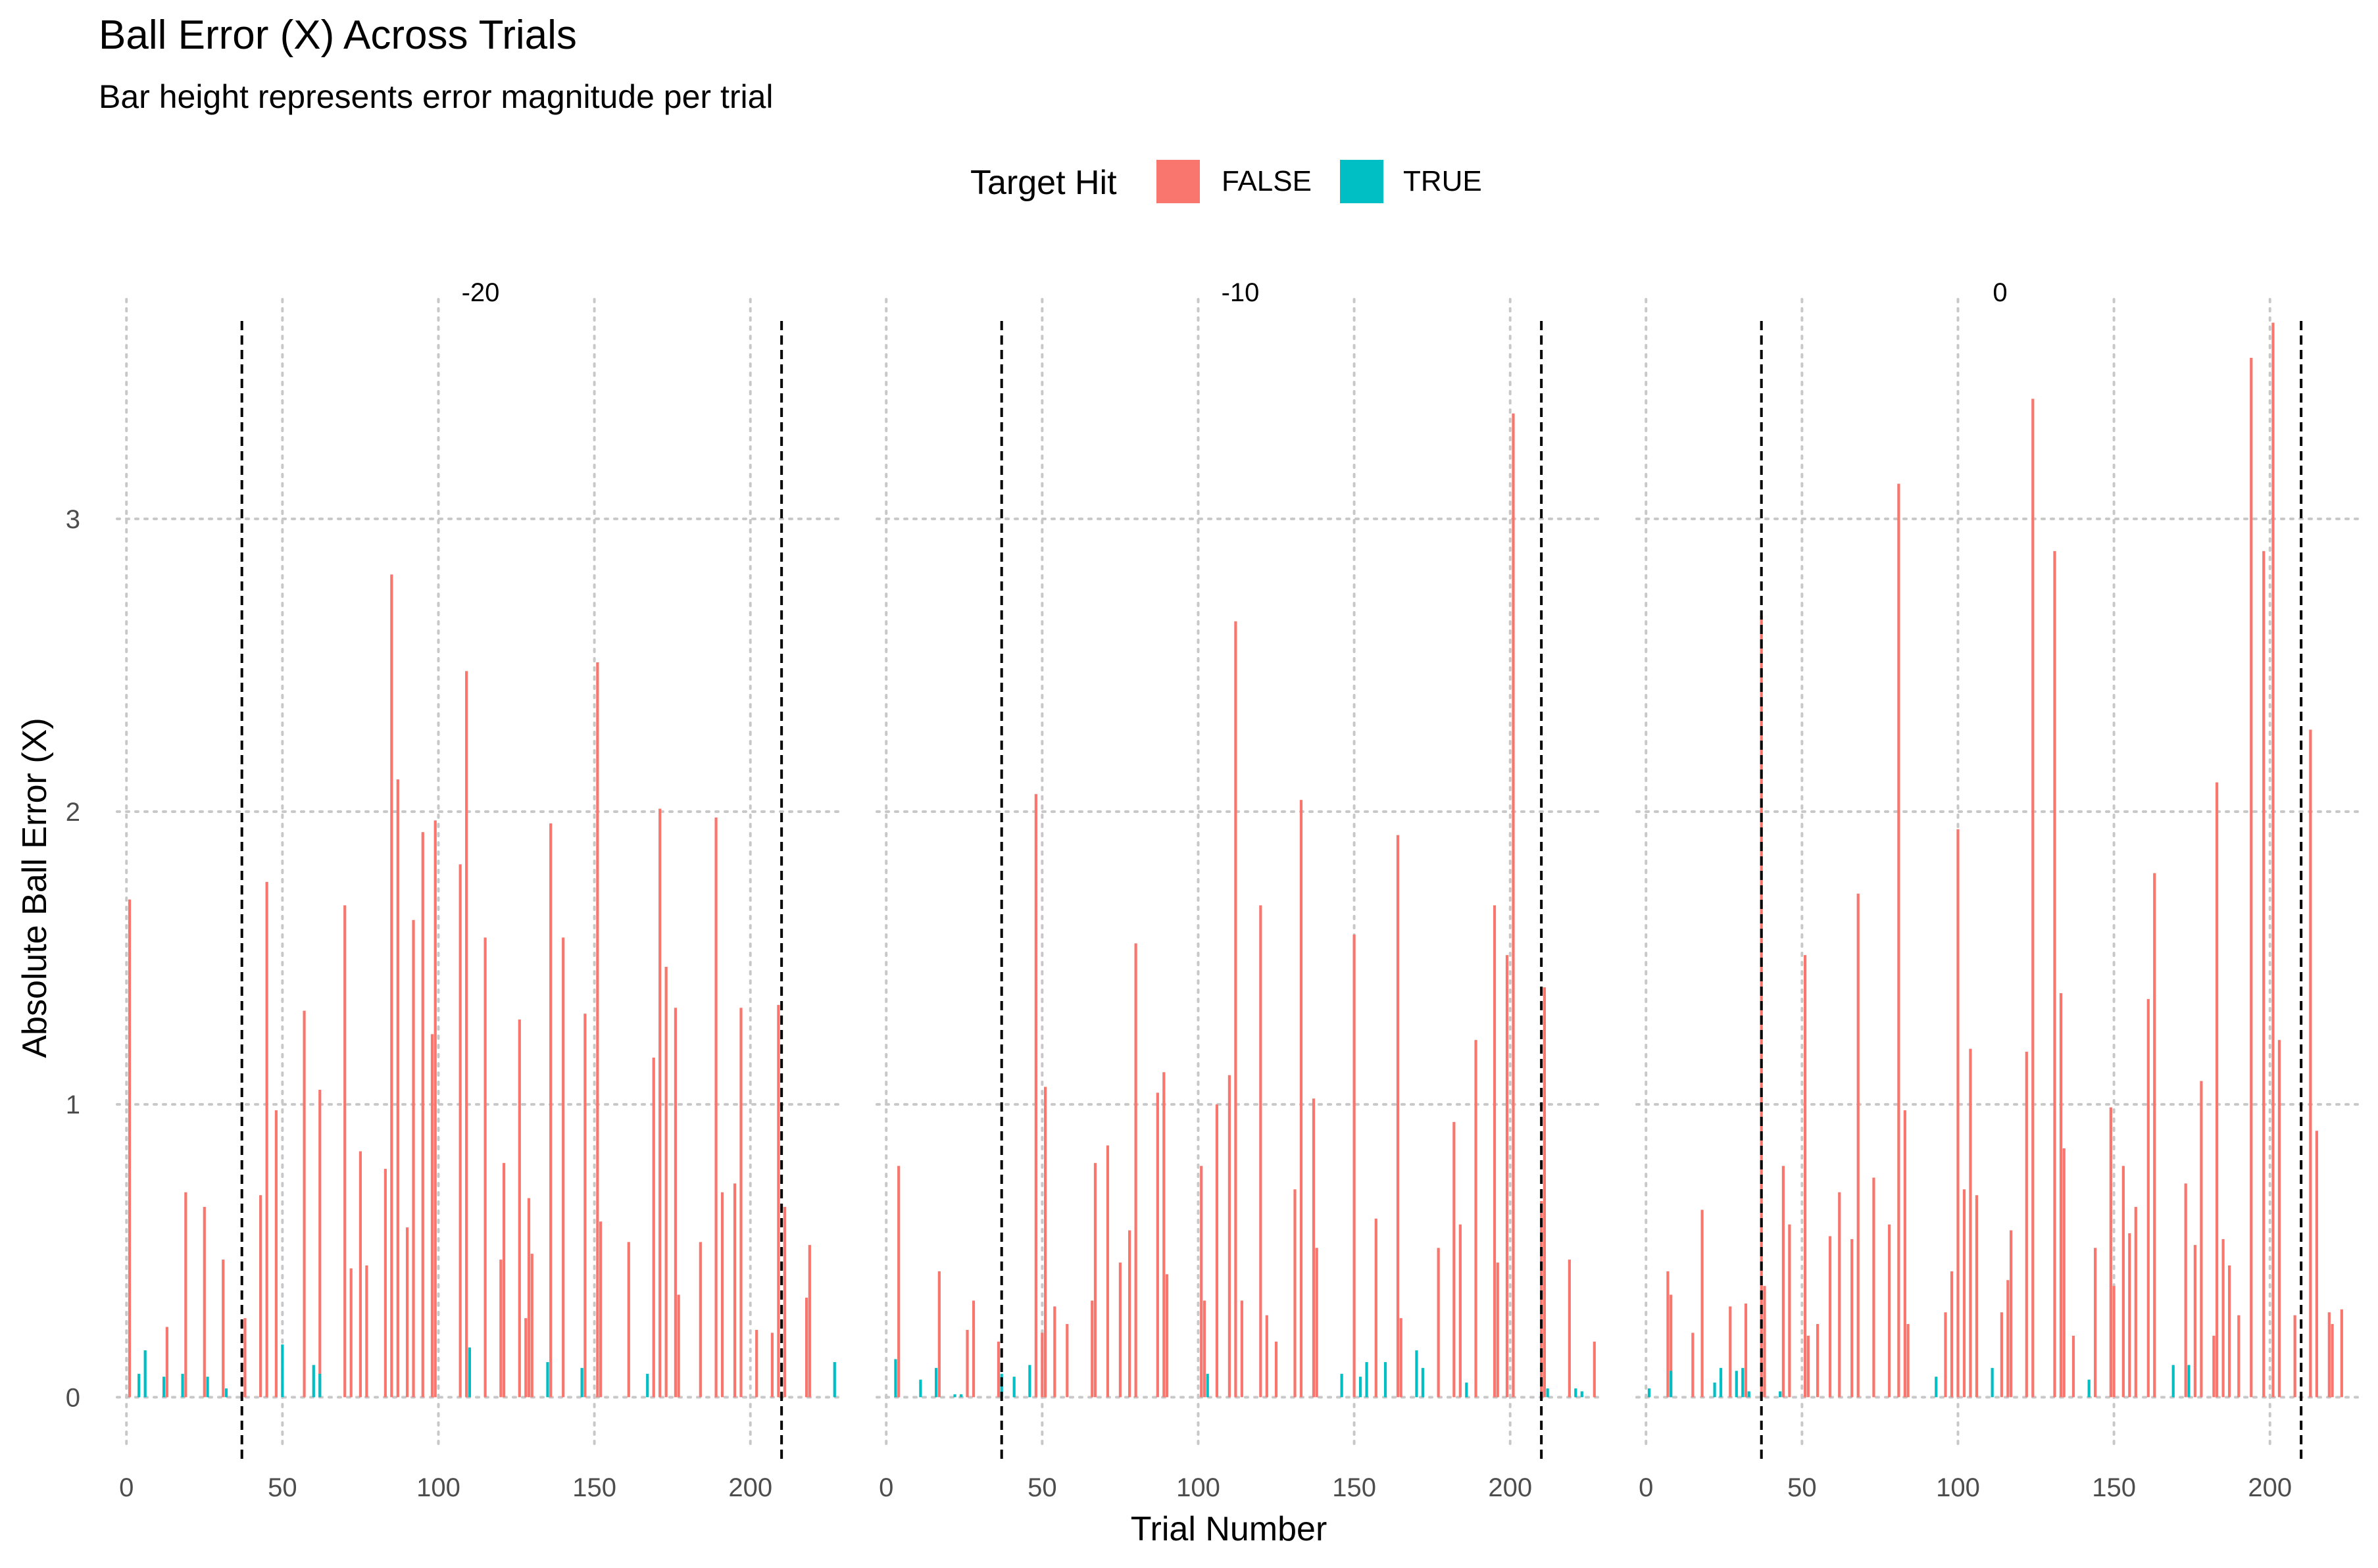 The width and height of the screenshot is (2378, 1568). Describe the element at coordinates (594, 1488) in the screenshot. I see `x-tick-label: 150` at that location.